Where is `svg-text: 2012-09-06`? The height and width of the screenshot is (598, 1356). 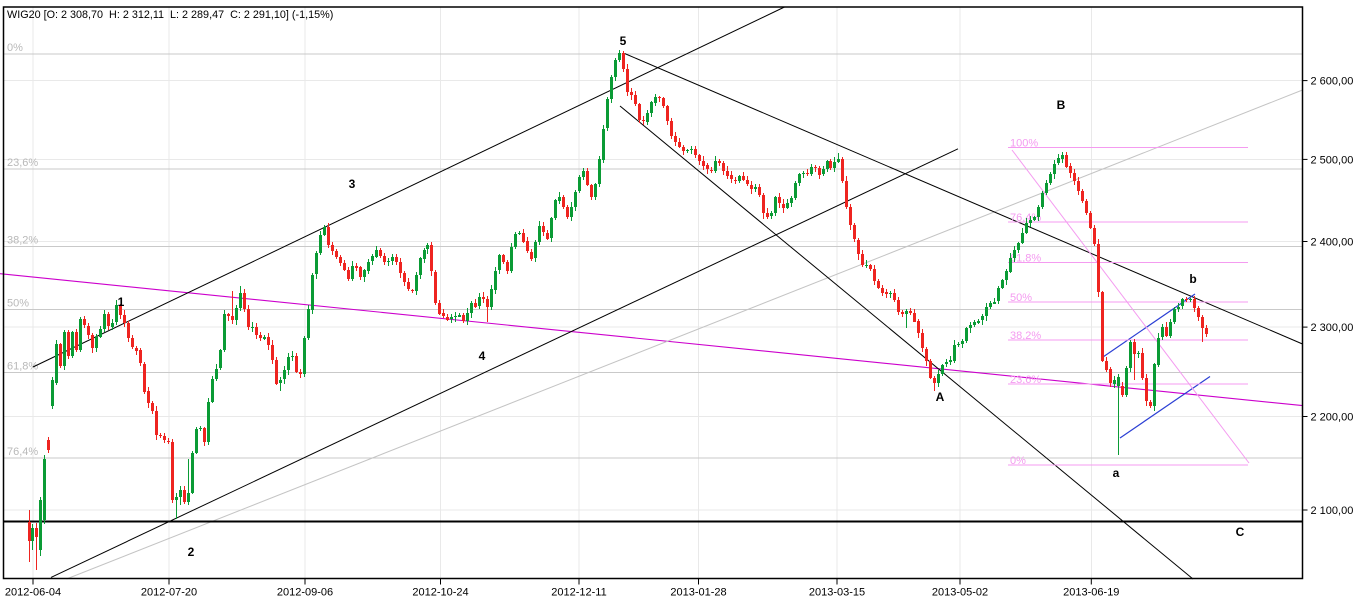 svg-text: 2012-09-06 is located at coordinates (305, 592).